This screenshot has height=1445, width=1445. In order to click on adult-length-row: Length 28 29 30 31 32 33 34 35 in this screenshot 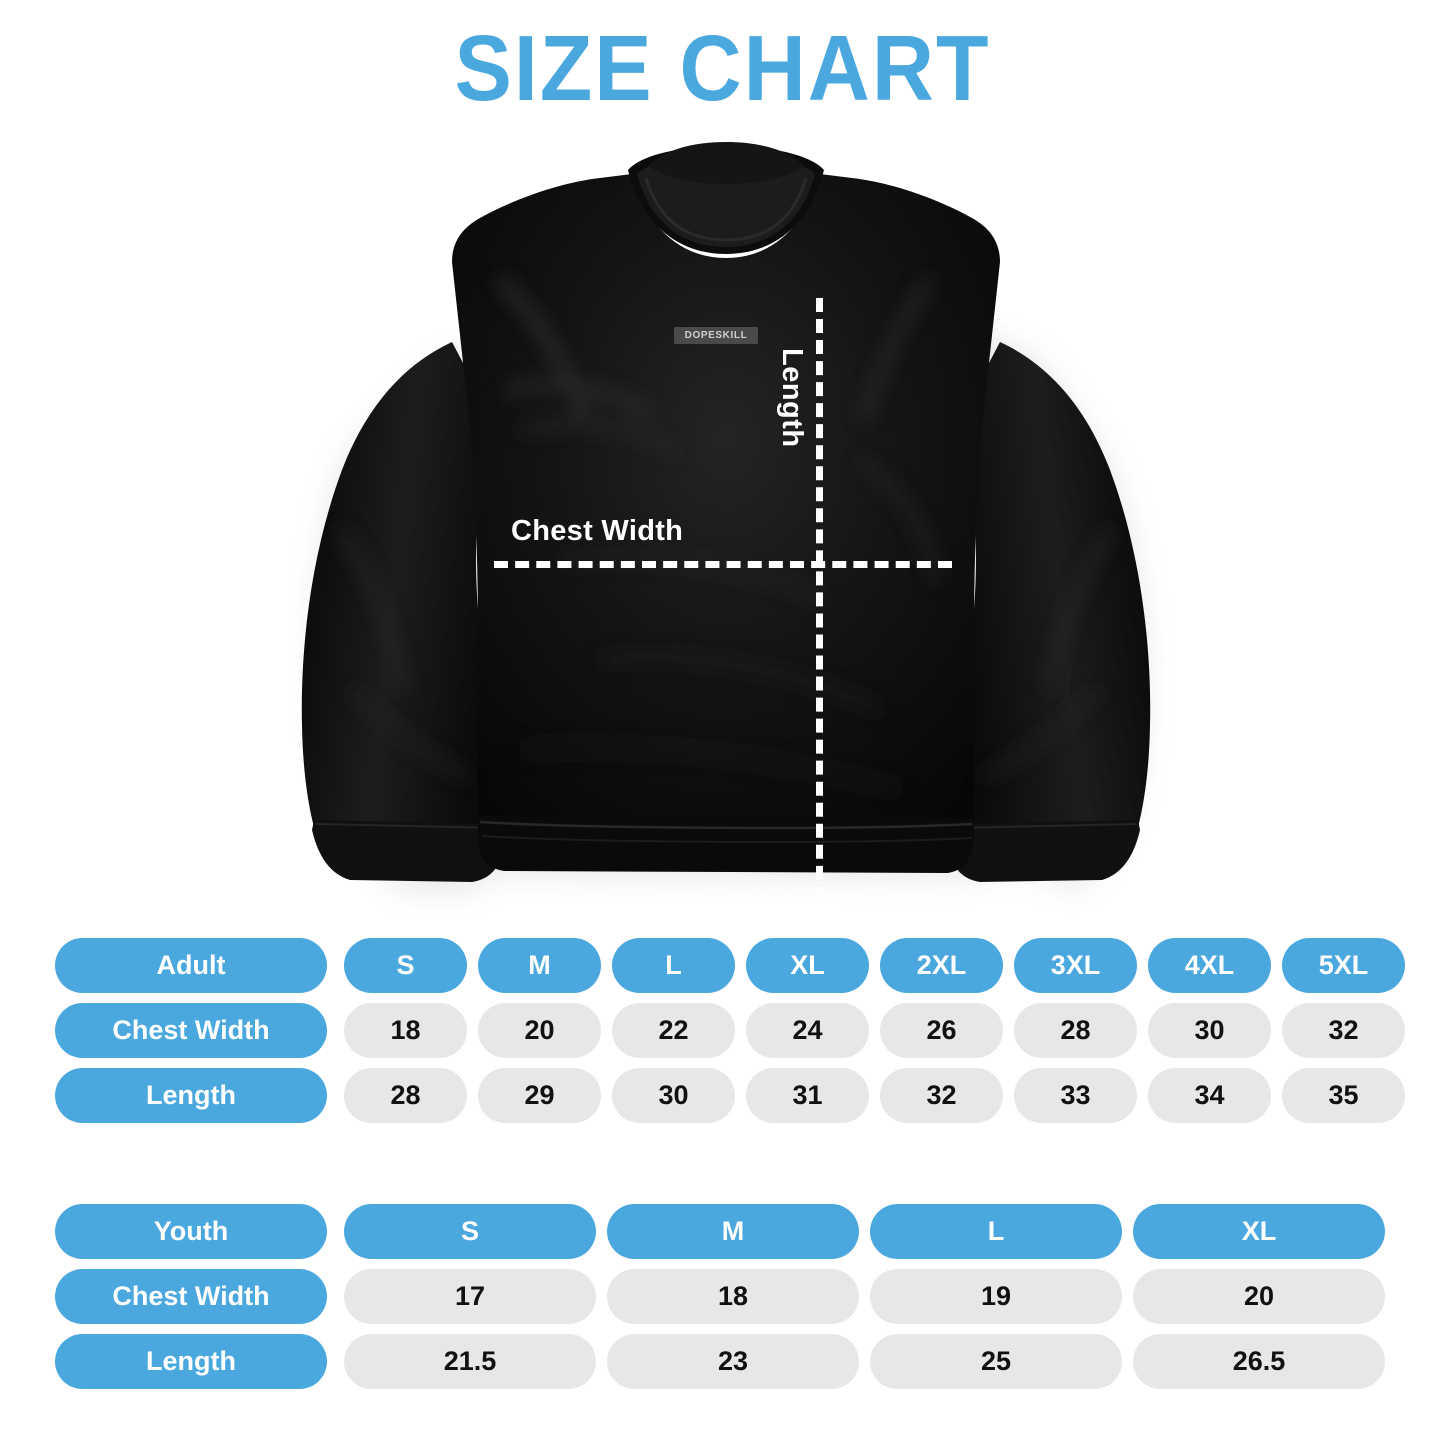, I will do `click(730, 1095)`.